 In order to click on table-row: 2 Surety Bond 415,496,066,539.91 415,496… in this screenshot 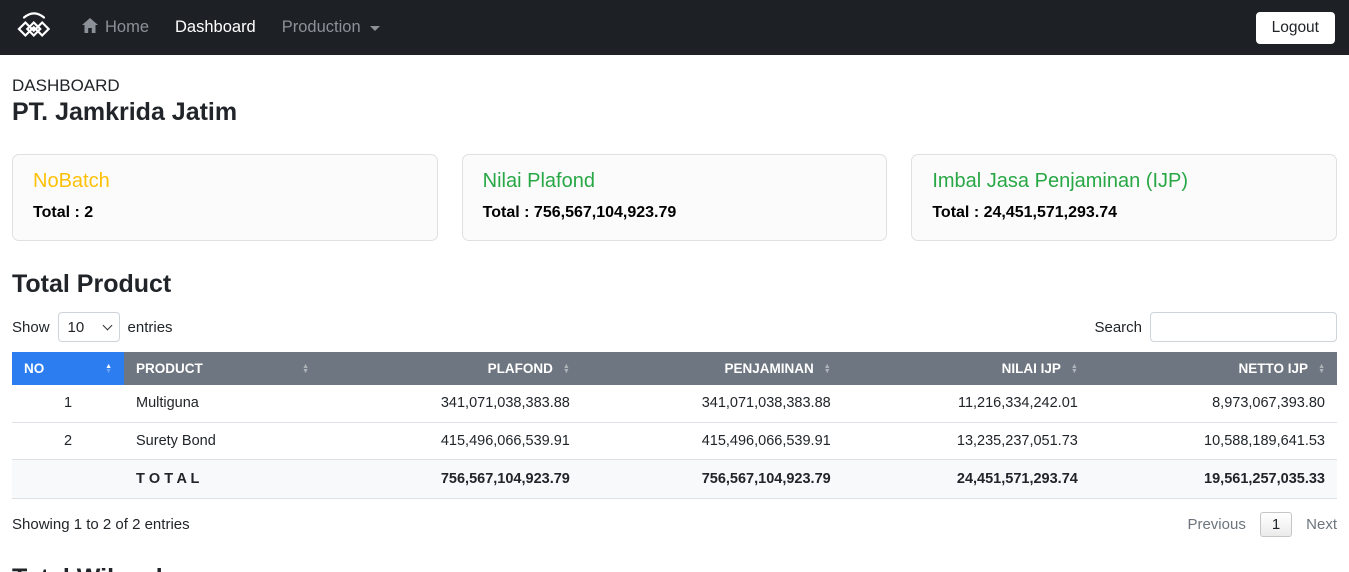, I will do `click(674, 441)`.